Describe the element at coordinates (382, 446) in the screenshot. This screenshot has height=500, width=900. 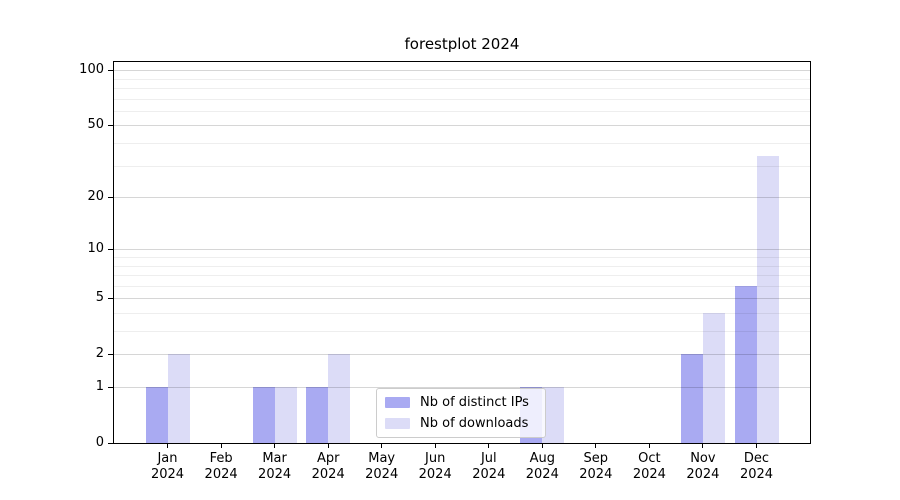
I see `x-tick-mark-may` at that location.